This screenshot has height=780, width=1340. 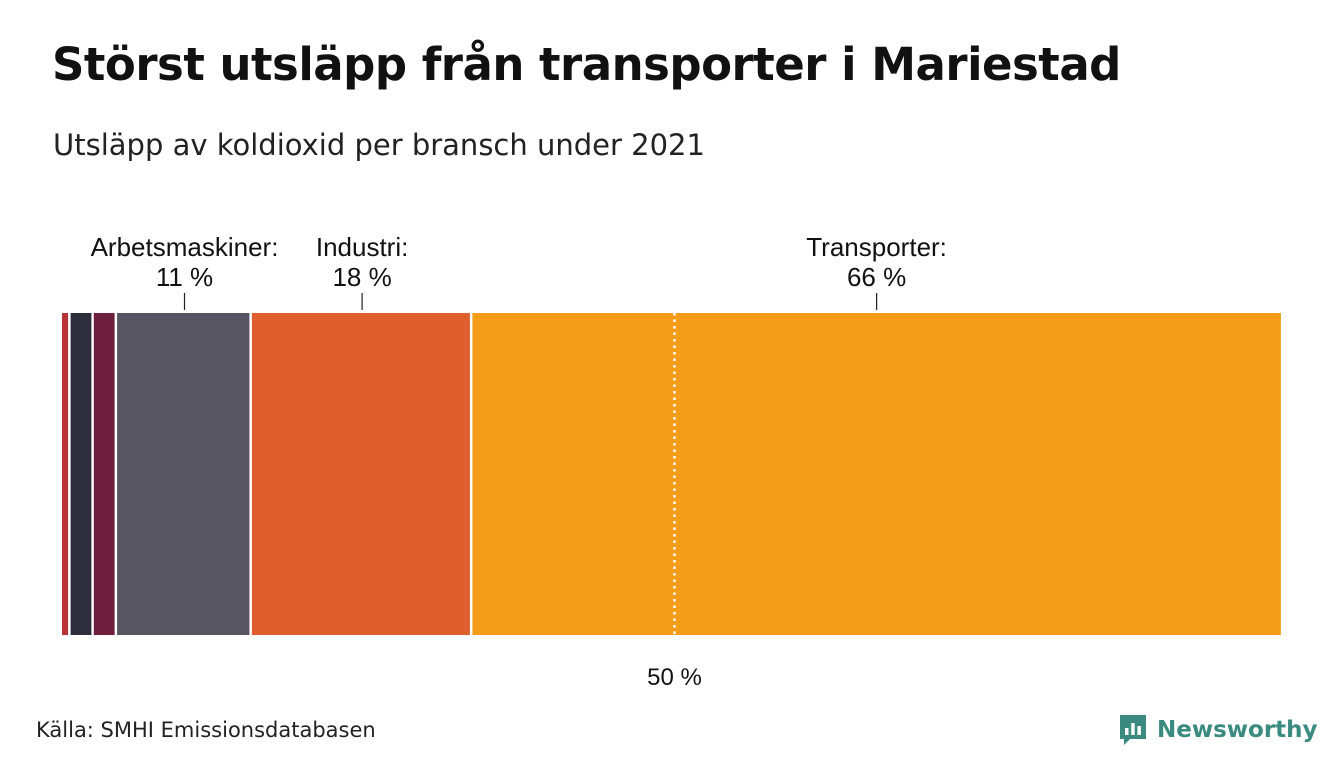 I want to click on brand-name: Newsworthy, so click(x=1237, y=730).